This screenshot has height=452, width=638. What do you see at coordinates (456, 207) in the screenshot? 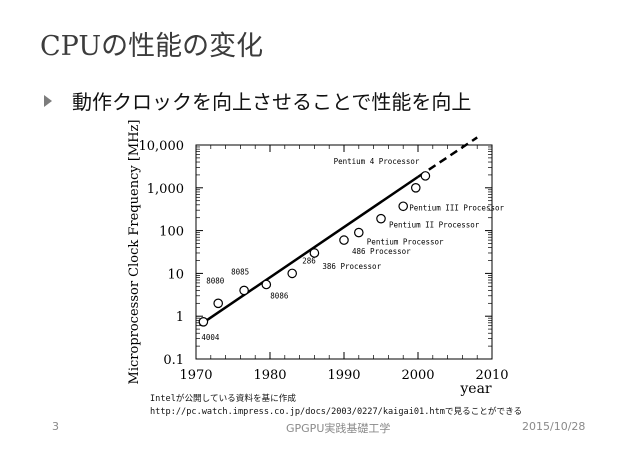
I see `data-label: Pentium III Processor` at bounding box center [456, 207].